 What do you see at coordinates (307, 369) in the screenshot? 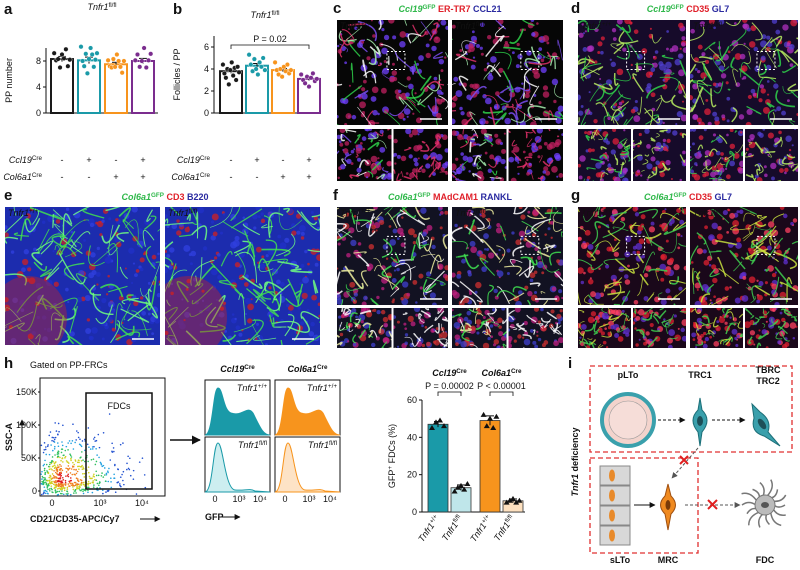
I see `column-label: Col6a1Cre` at bounding box center [307, 369].